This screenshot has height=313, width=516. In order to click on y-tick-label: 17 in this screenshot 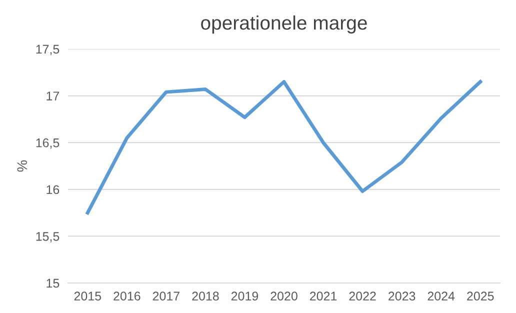, I will do `click(53, 96)`.